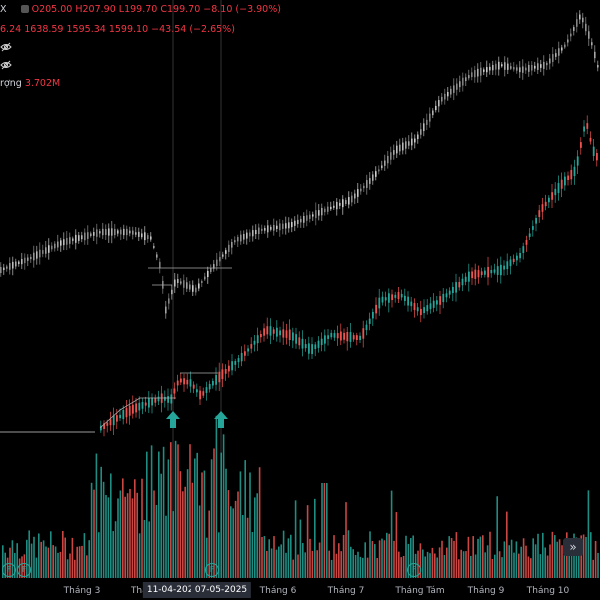 The width and height of the screenshot is (600, 600). I want to click on scroll-to-realtime-button: », so click(573, 547).